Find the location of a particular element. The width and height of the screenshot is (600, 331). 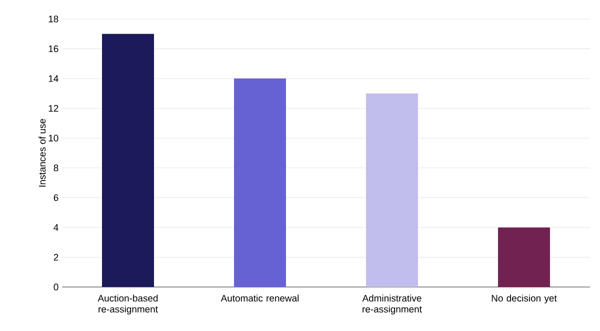

y-tick-label: 6 is located at coordinates (56, 198).